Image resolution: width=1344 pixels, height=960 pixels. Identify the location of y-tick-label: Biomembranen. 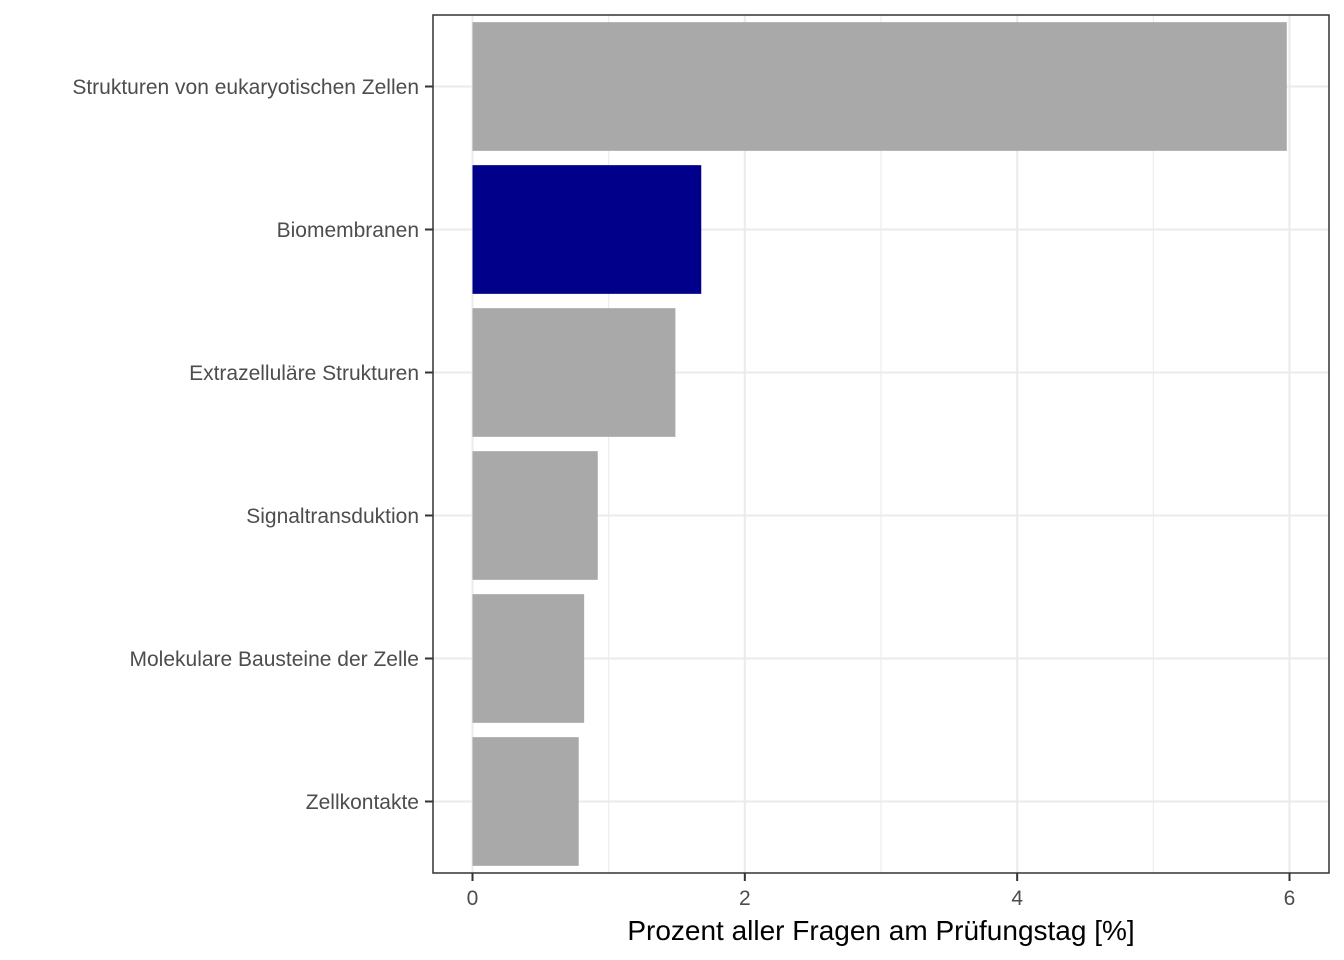
(348, 230).